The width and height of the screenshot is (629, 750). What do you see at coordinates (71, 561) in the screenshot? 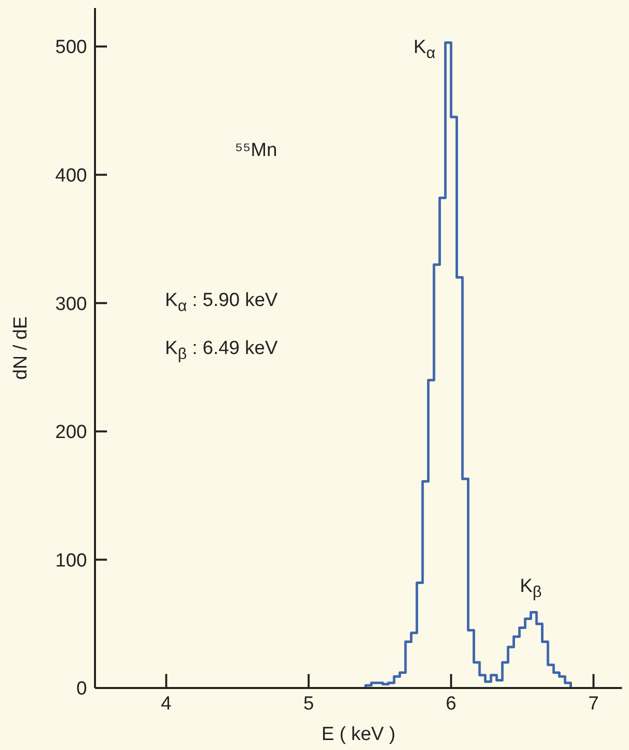
I see `y-tick-label: 100` at bounding box center [71, 561].